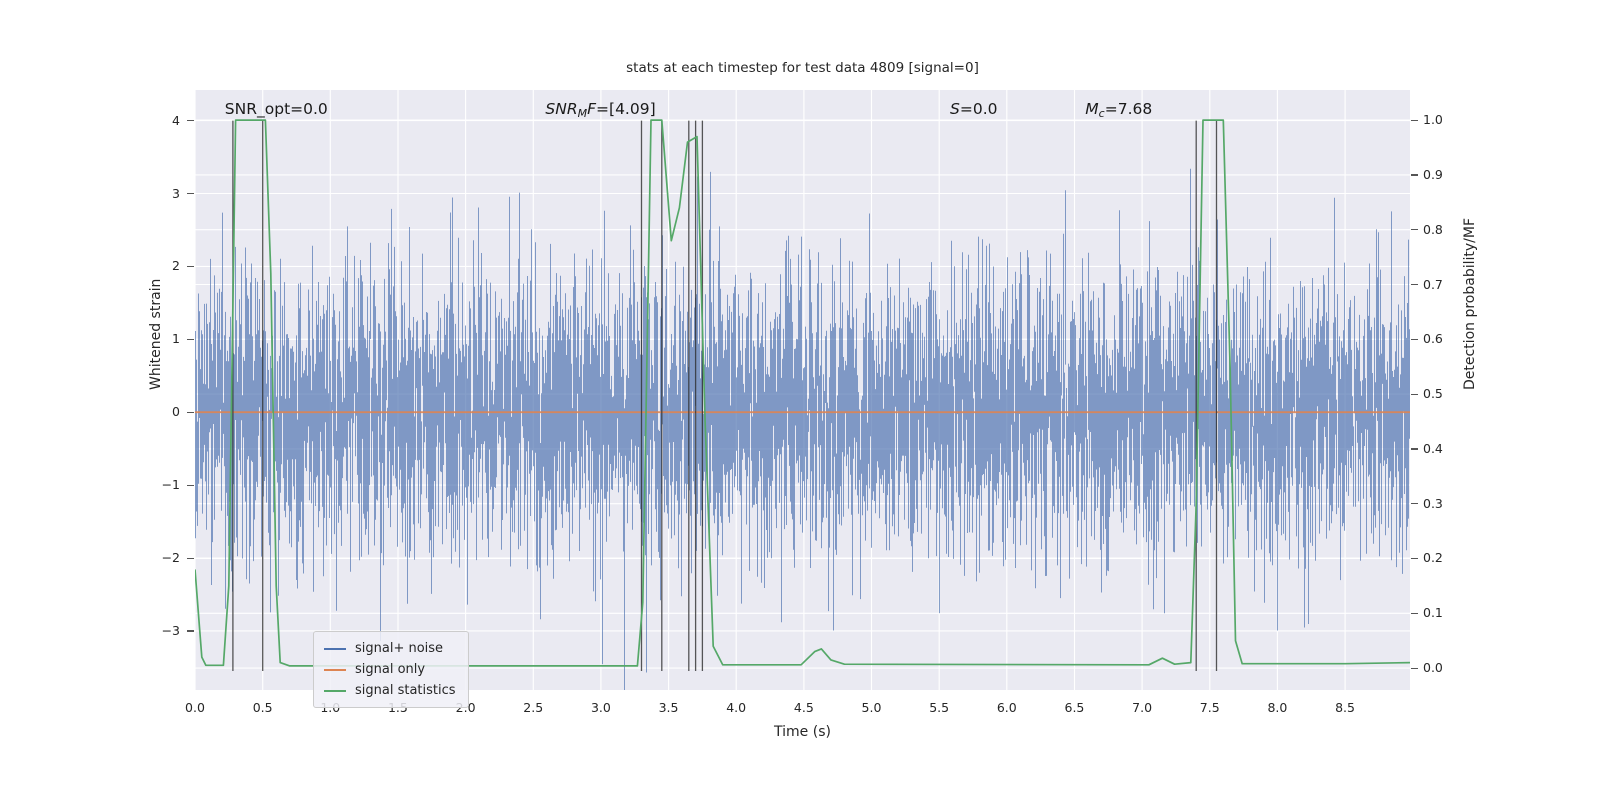 This screenshot has height=800, width=1600. What do you see at coordinates (1209, 707) in the screenshot?
I see `x-tick-label: 7.5` at bounding box center [1209, 707].